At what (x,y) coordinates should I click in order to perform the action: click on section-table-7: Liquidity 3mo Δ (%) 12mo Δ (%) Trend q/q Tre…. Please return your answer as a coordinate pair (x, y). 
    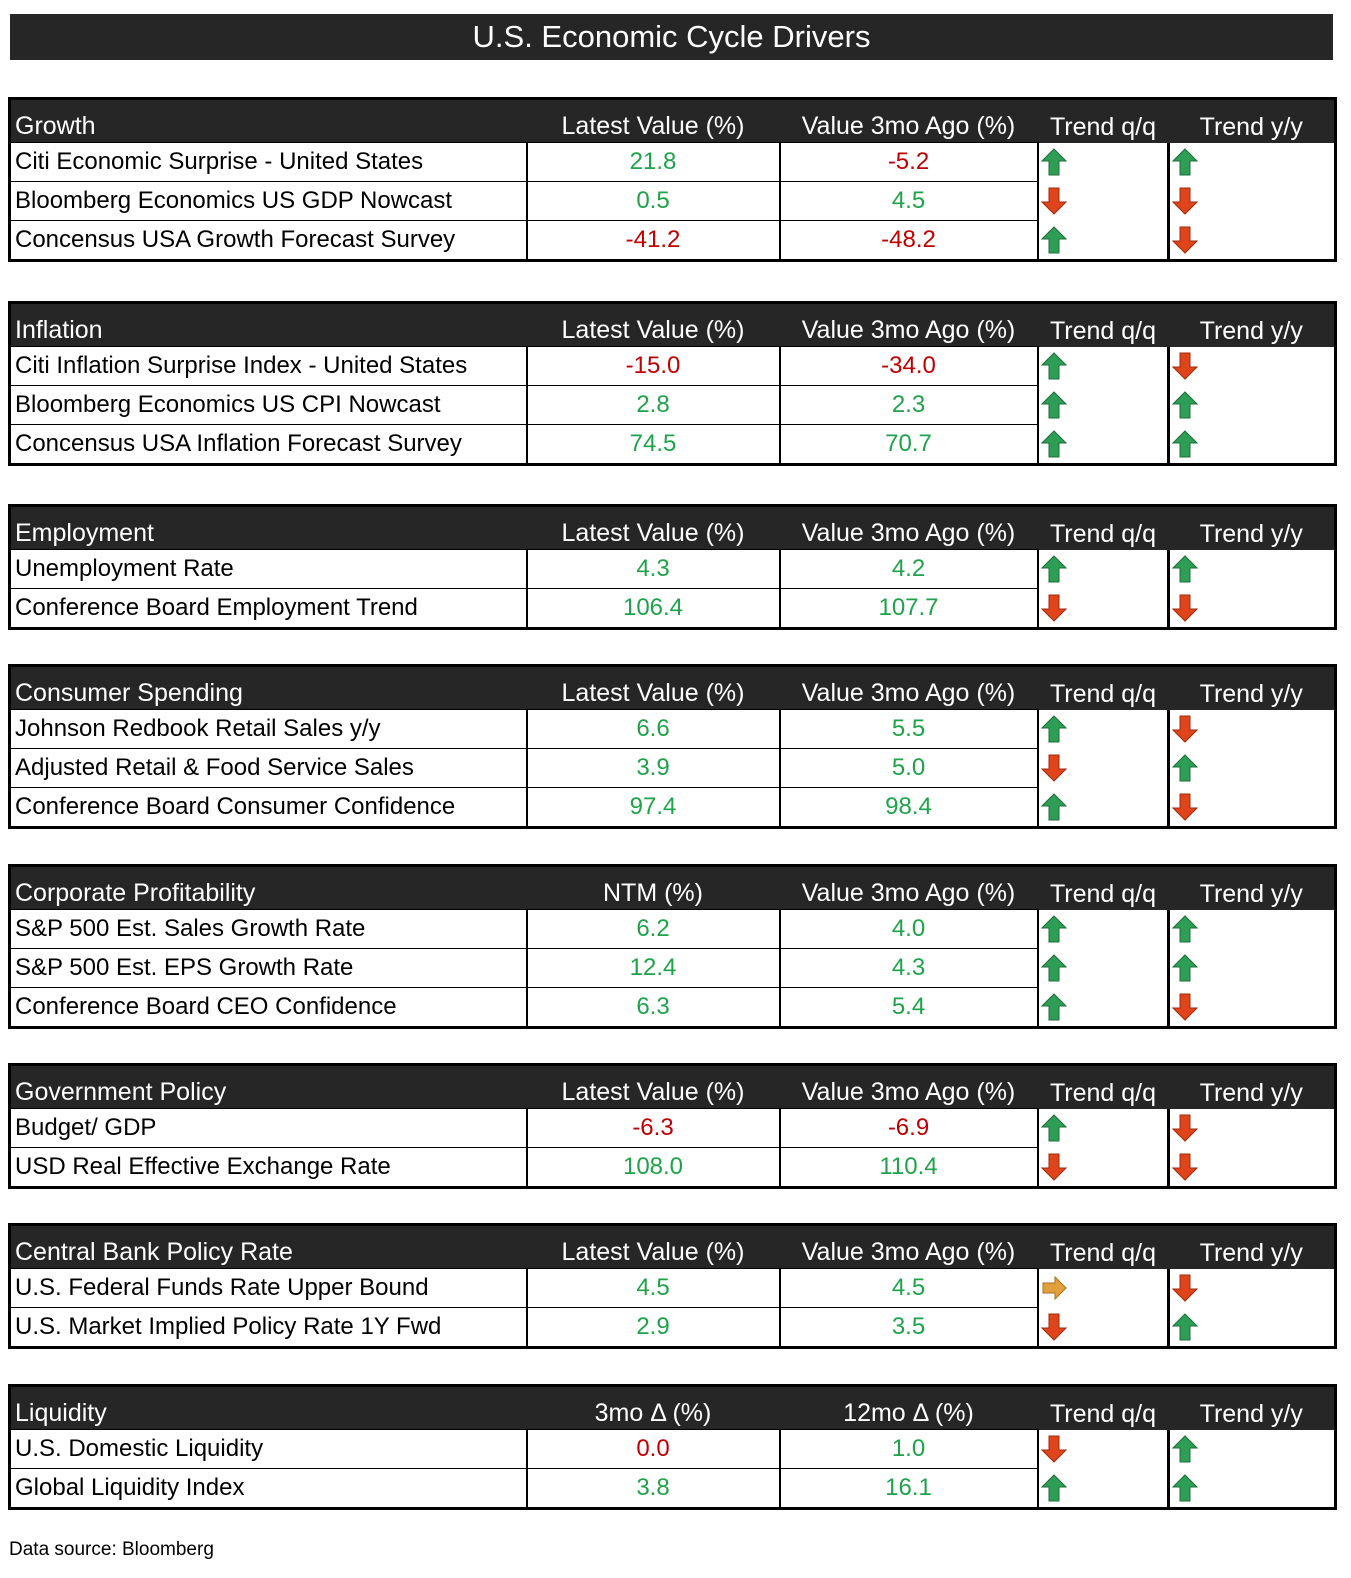
    Looking at the image, I should click on (672, 1447).